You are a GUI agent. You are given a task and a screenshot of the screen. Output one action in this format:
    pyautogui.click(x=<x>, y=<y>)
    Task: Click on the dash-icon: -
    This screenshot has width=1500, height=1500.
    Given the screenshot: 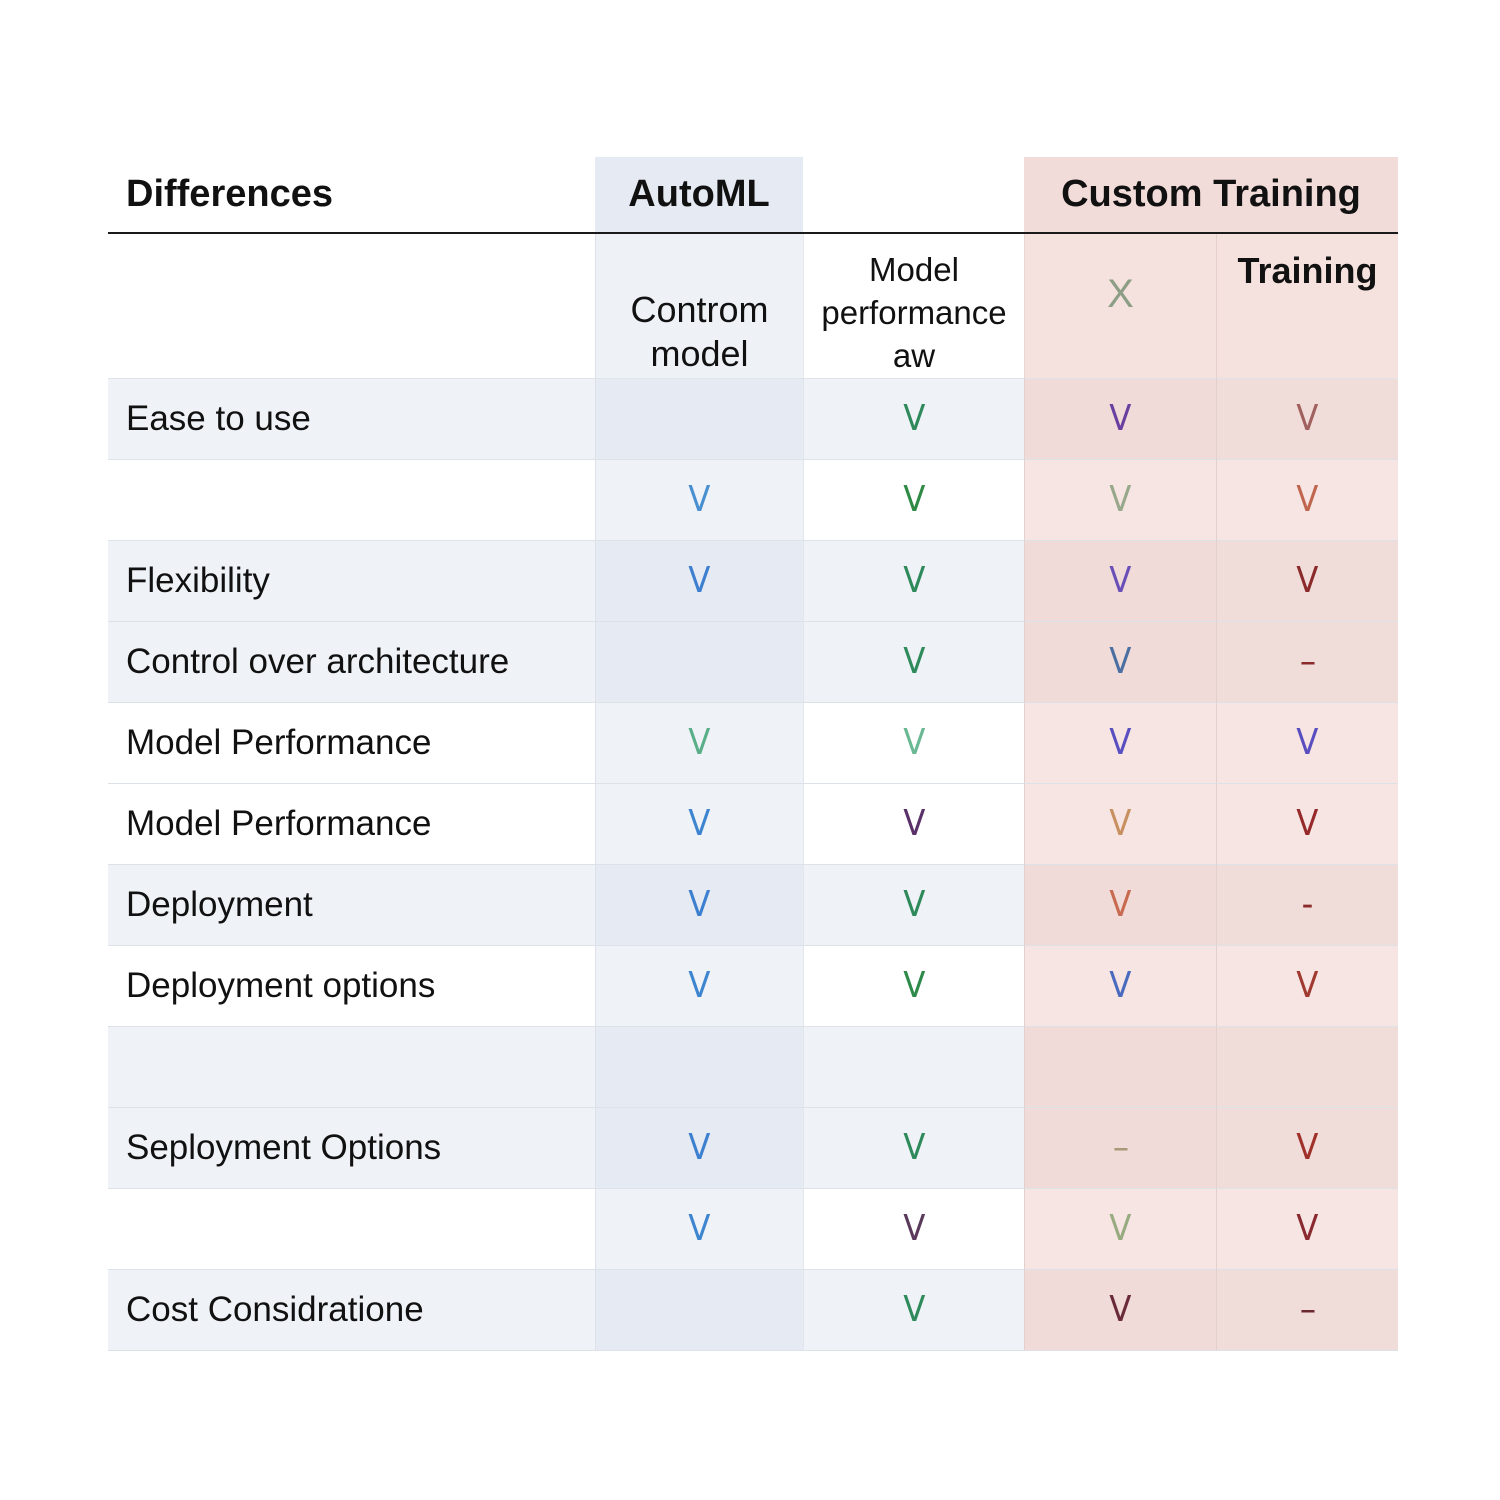 What is the action you would take?
    pyautogui.click(x=1307, y=904)
    